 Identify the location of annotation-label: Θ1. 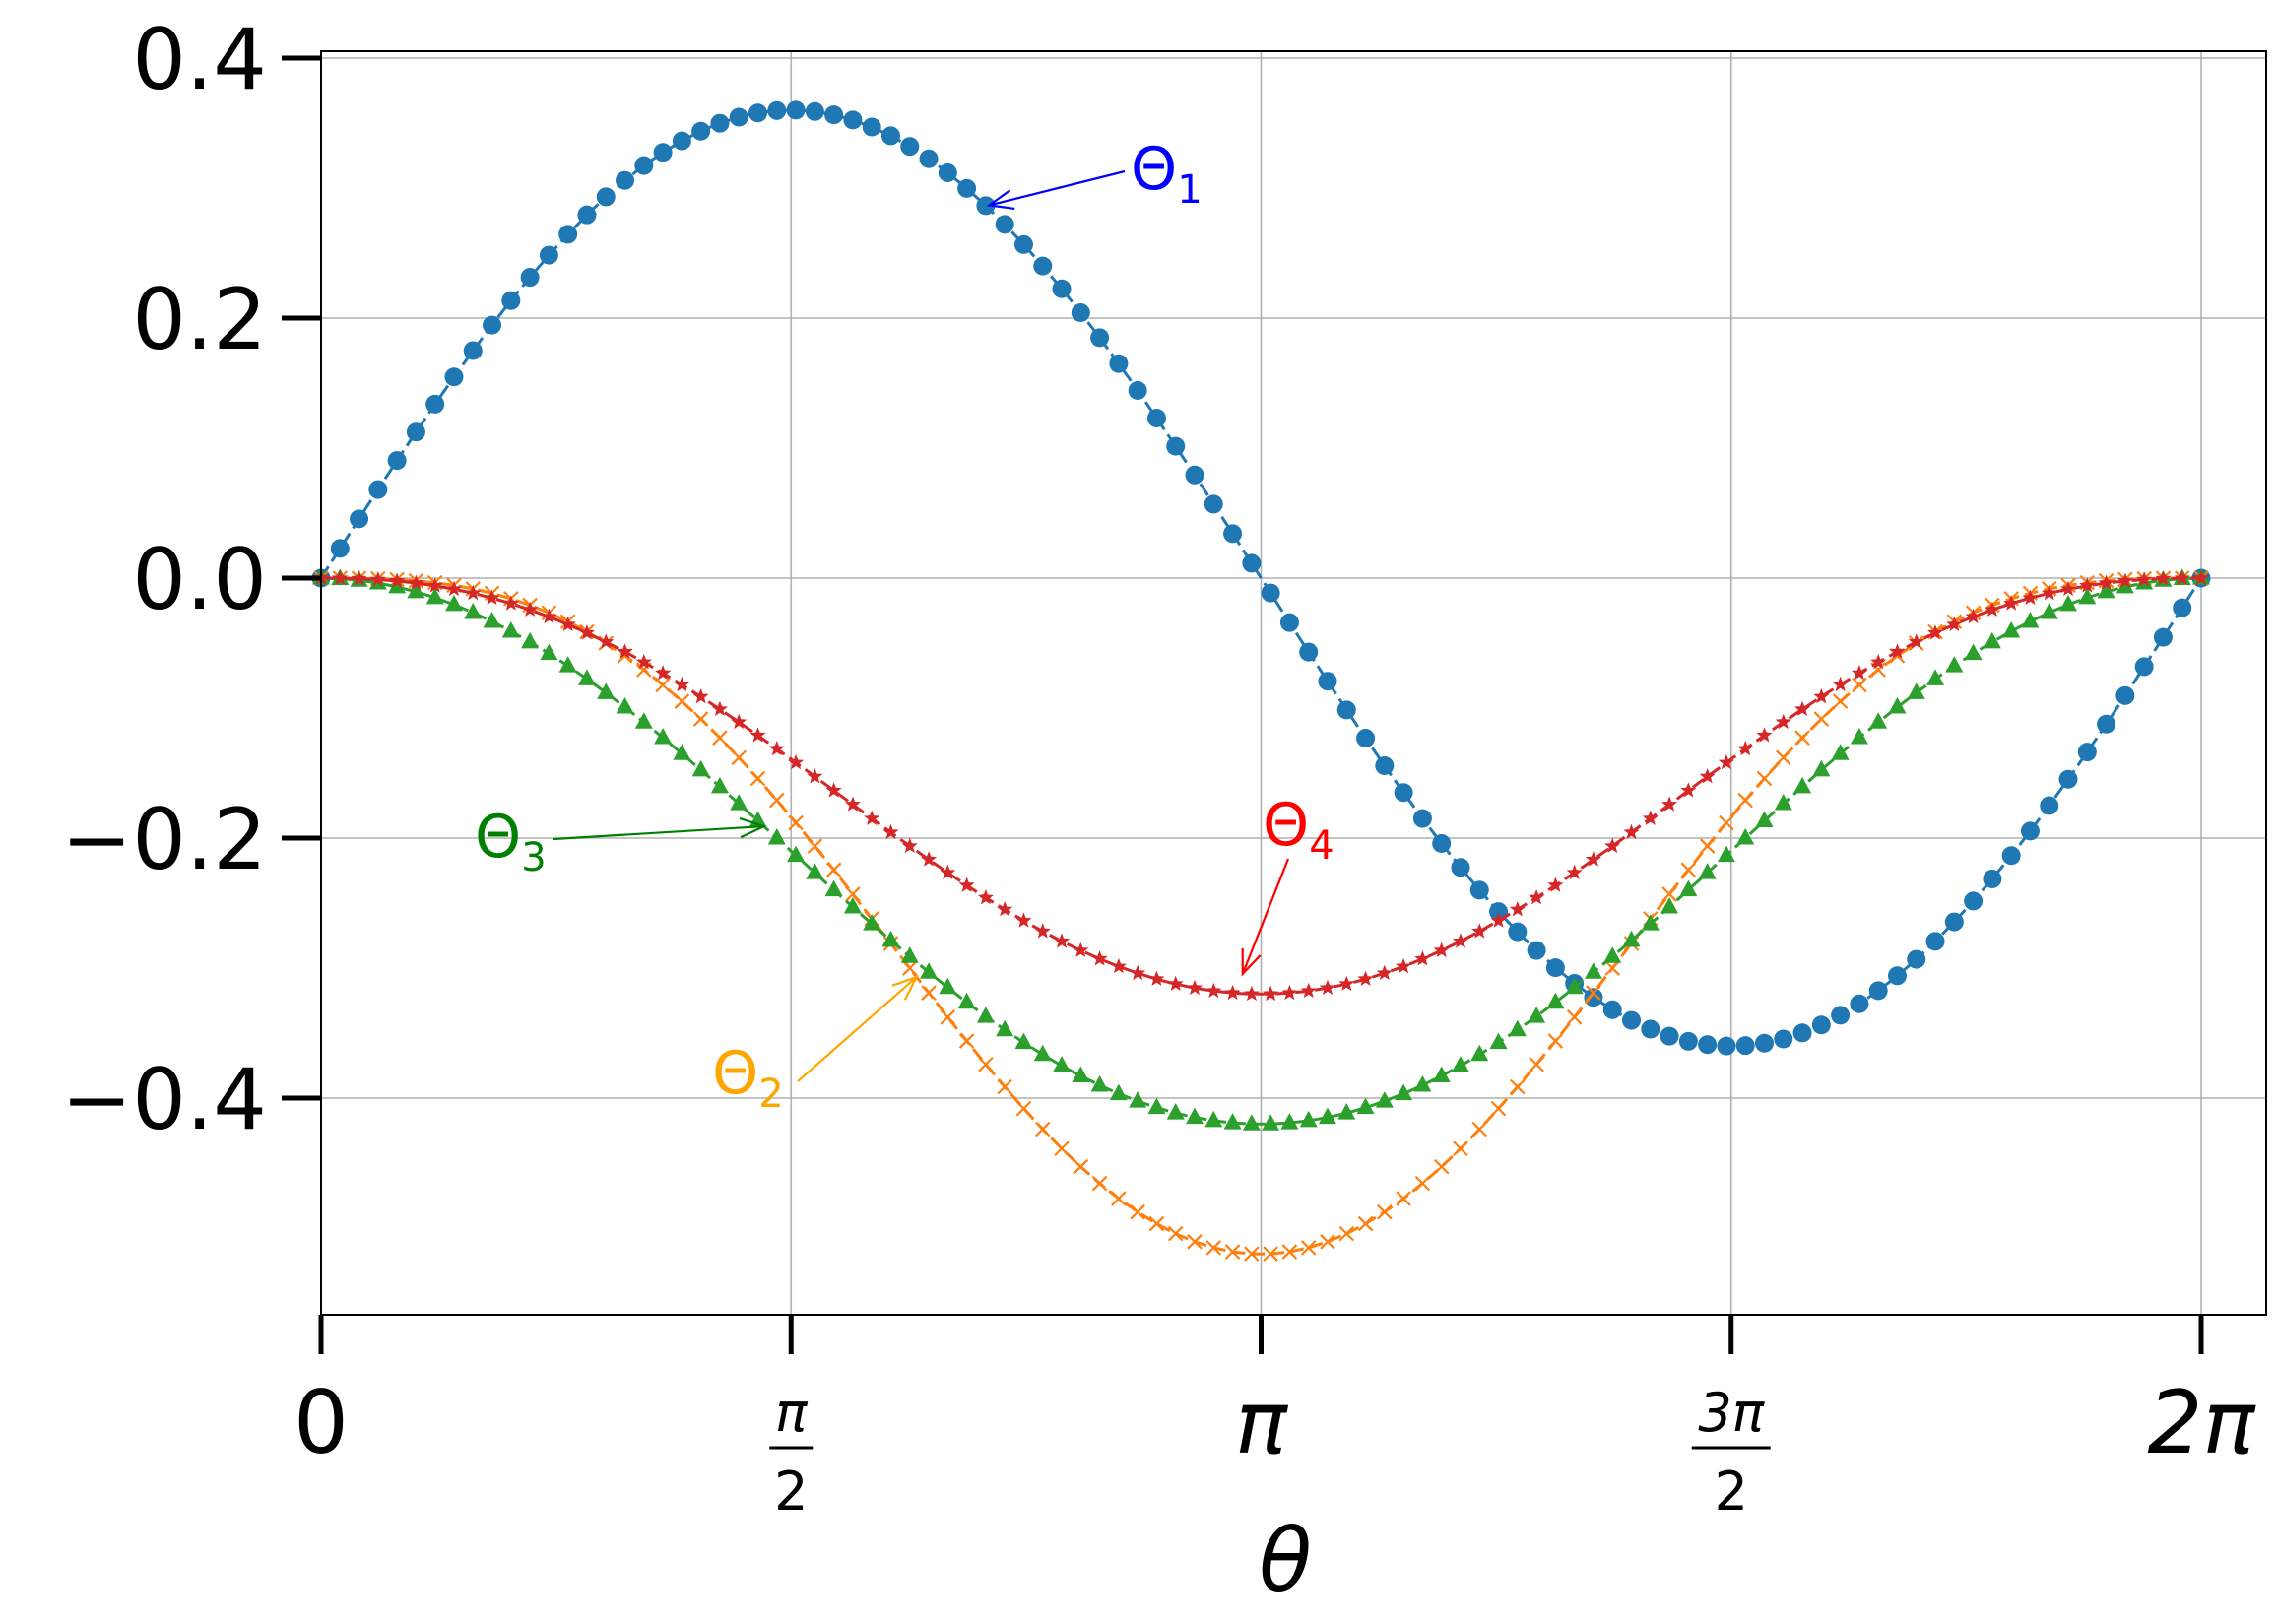
(1167, 174).